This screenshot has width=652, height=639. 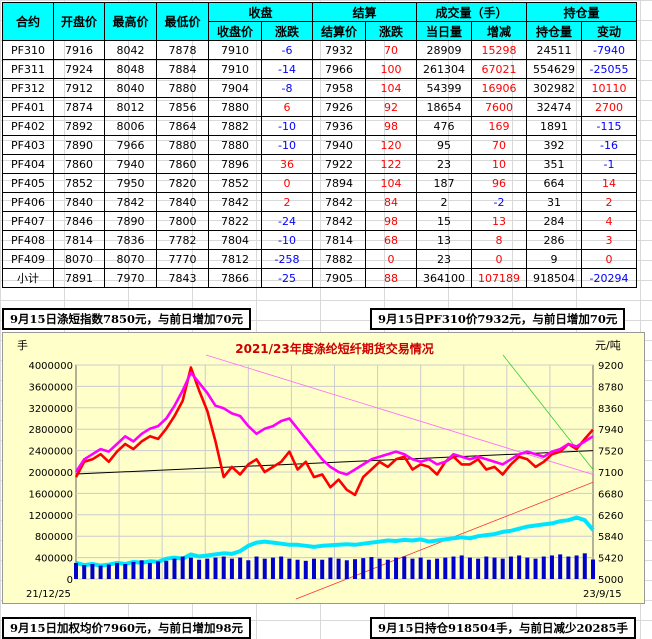 I want to click on trend-line-green, so click(x=548, y=412).